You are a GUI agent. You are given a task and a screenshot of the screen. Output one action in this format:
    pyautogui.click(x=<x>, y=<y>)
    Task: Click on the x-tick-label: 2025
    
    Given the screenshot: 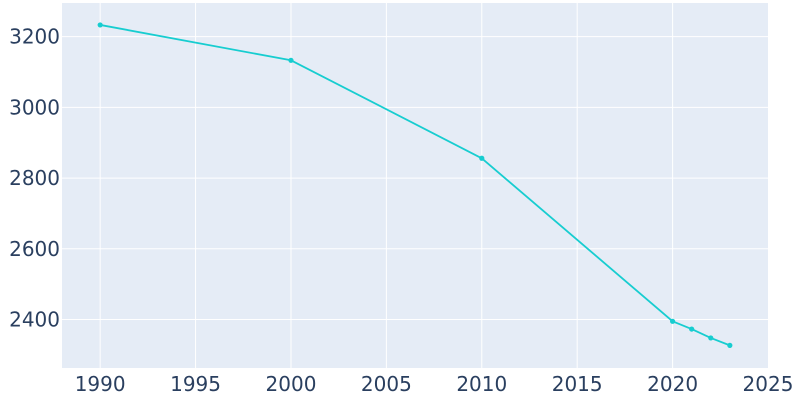 What is the action you would take?
    pyautogui.click(x=768, y=384)
    